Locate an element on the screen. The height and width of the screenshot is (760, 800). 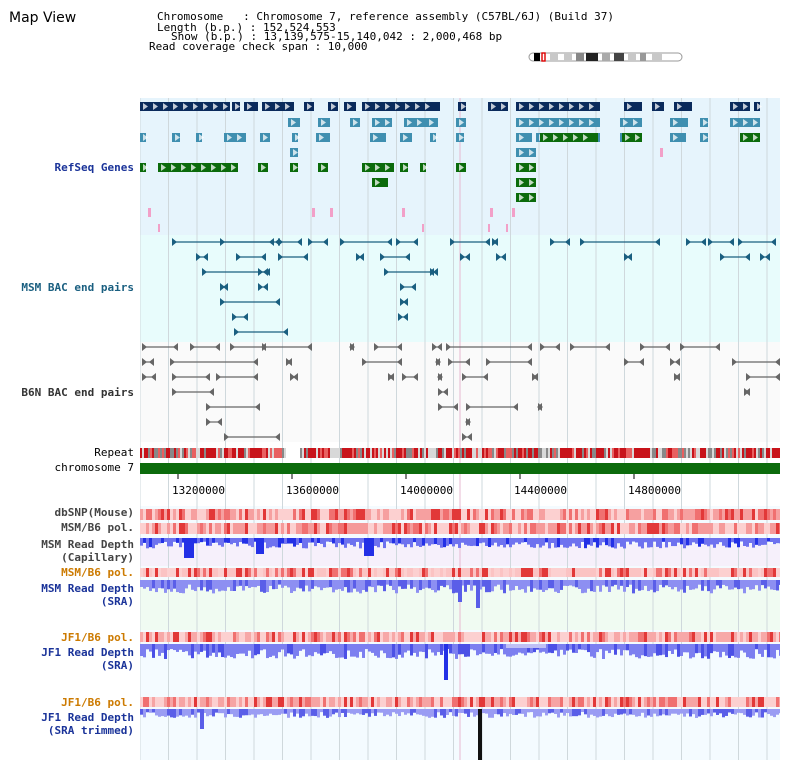
track-label-msm-pol: MSM/B6 pol. is located at coordinates (97, 527).